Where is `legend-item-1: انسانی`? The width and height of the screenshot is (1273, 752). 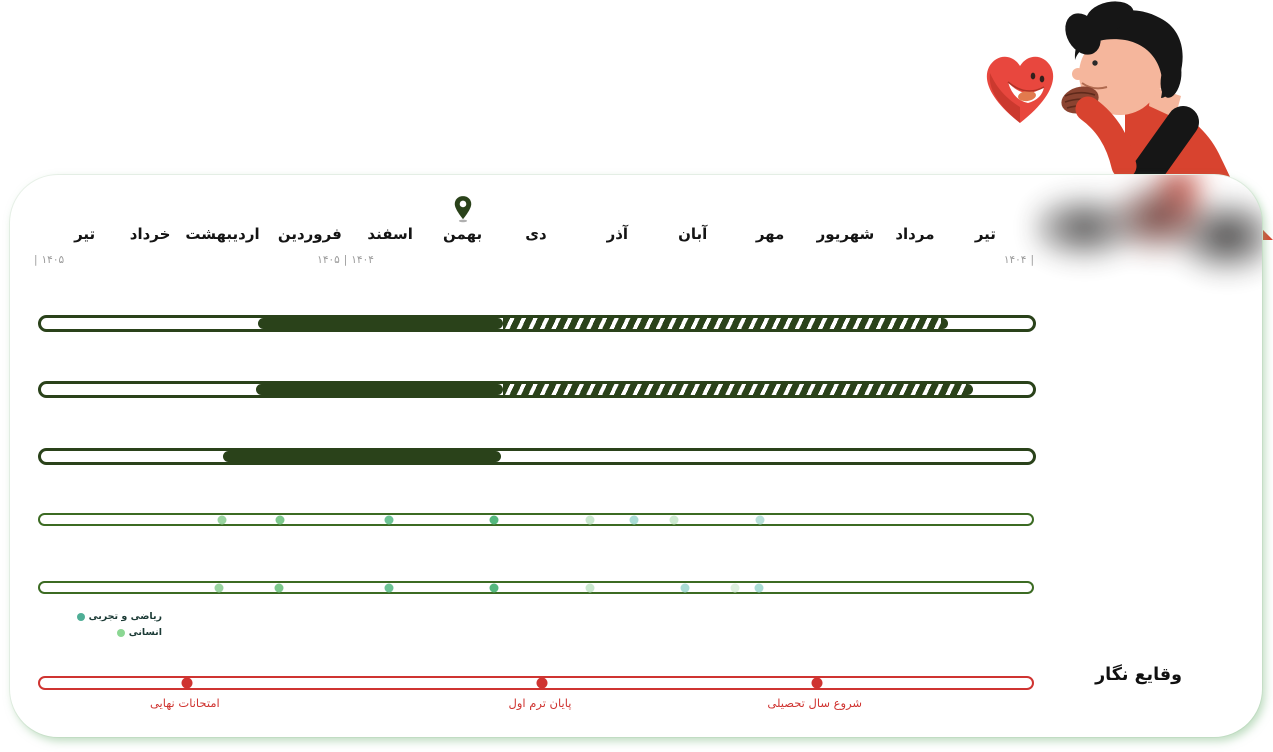
legend-item-1: انسانی is located at coordinates (139, 632).